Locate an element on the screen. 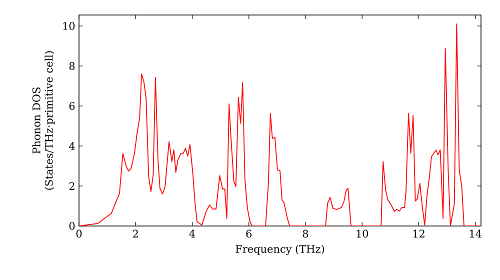  x-tick-label: 4 is located at coordinates (192, 234).